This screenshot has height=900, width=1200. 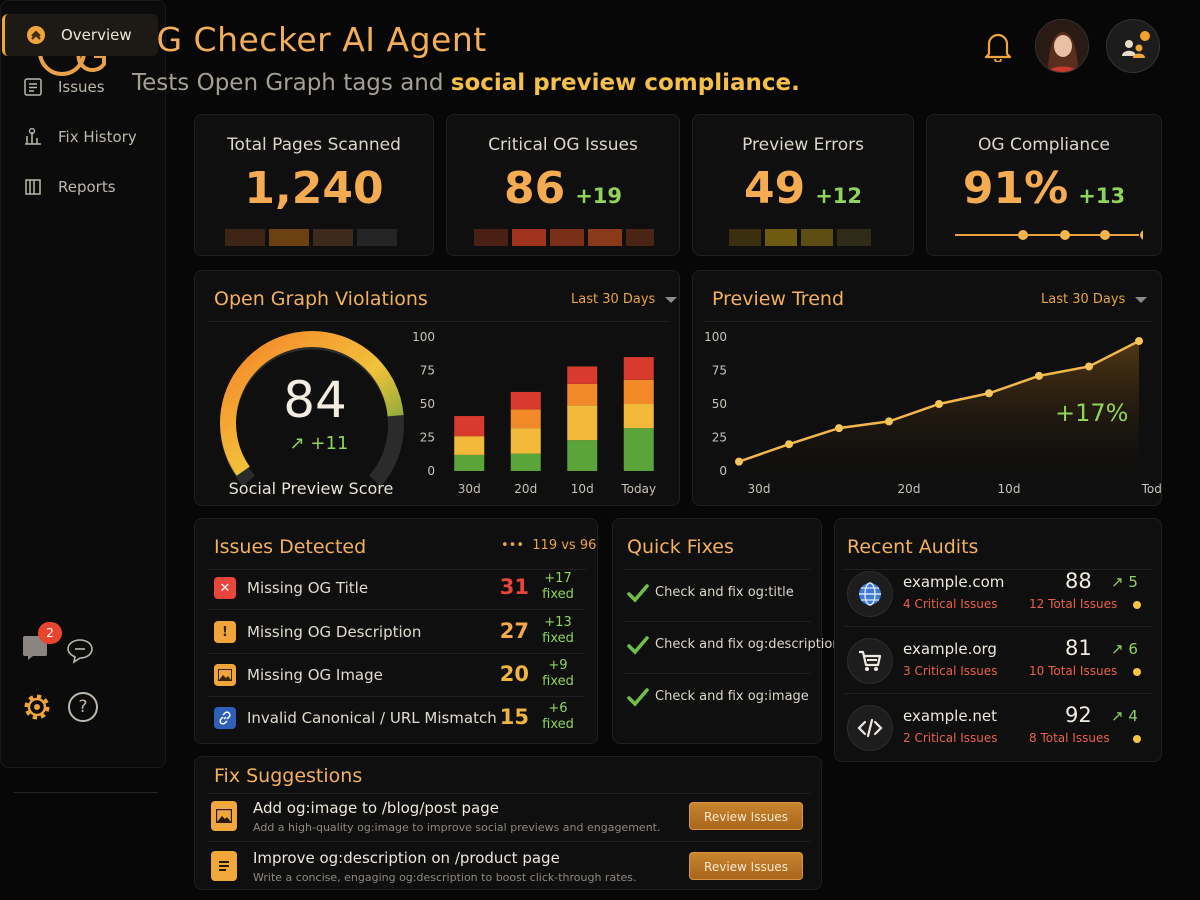 I want to click on issue-row-missing-title: ✕ Missing OG Title 31 +17 fixed, so click(x=396, y=588).